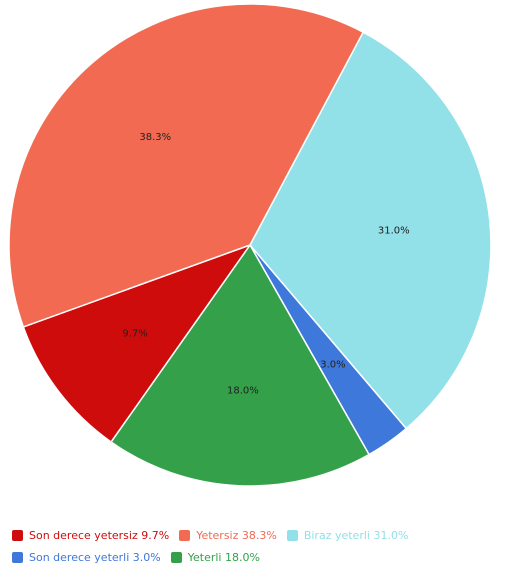 This screenshot has width=531, height=574. Describe the element at coordinates (356, 535) in the screenshot. I see `legend-label: Biraz yeterli 31.0%` at that location.